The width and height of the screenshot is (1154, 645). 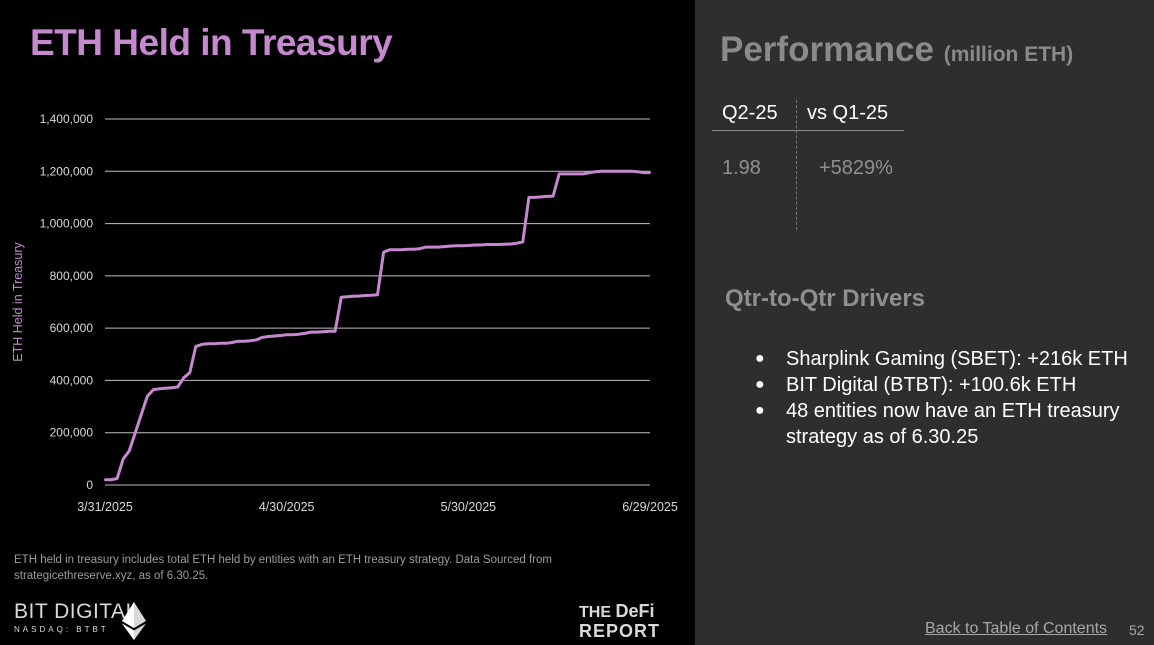 I want to click on y-tick-label: 400,000, so click(x=72, y=380).